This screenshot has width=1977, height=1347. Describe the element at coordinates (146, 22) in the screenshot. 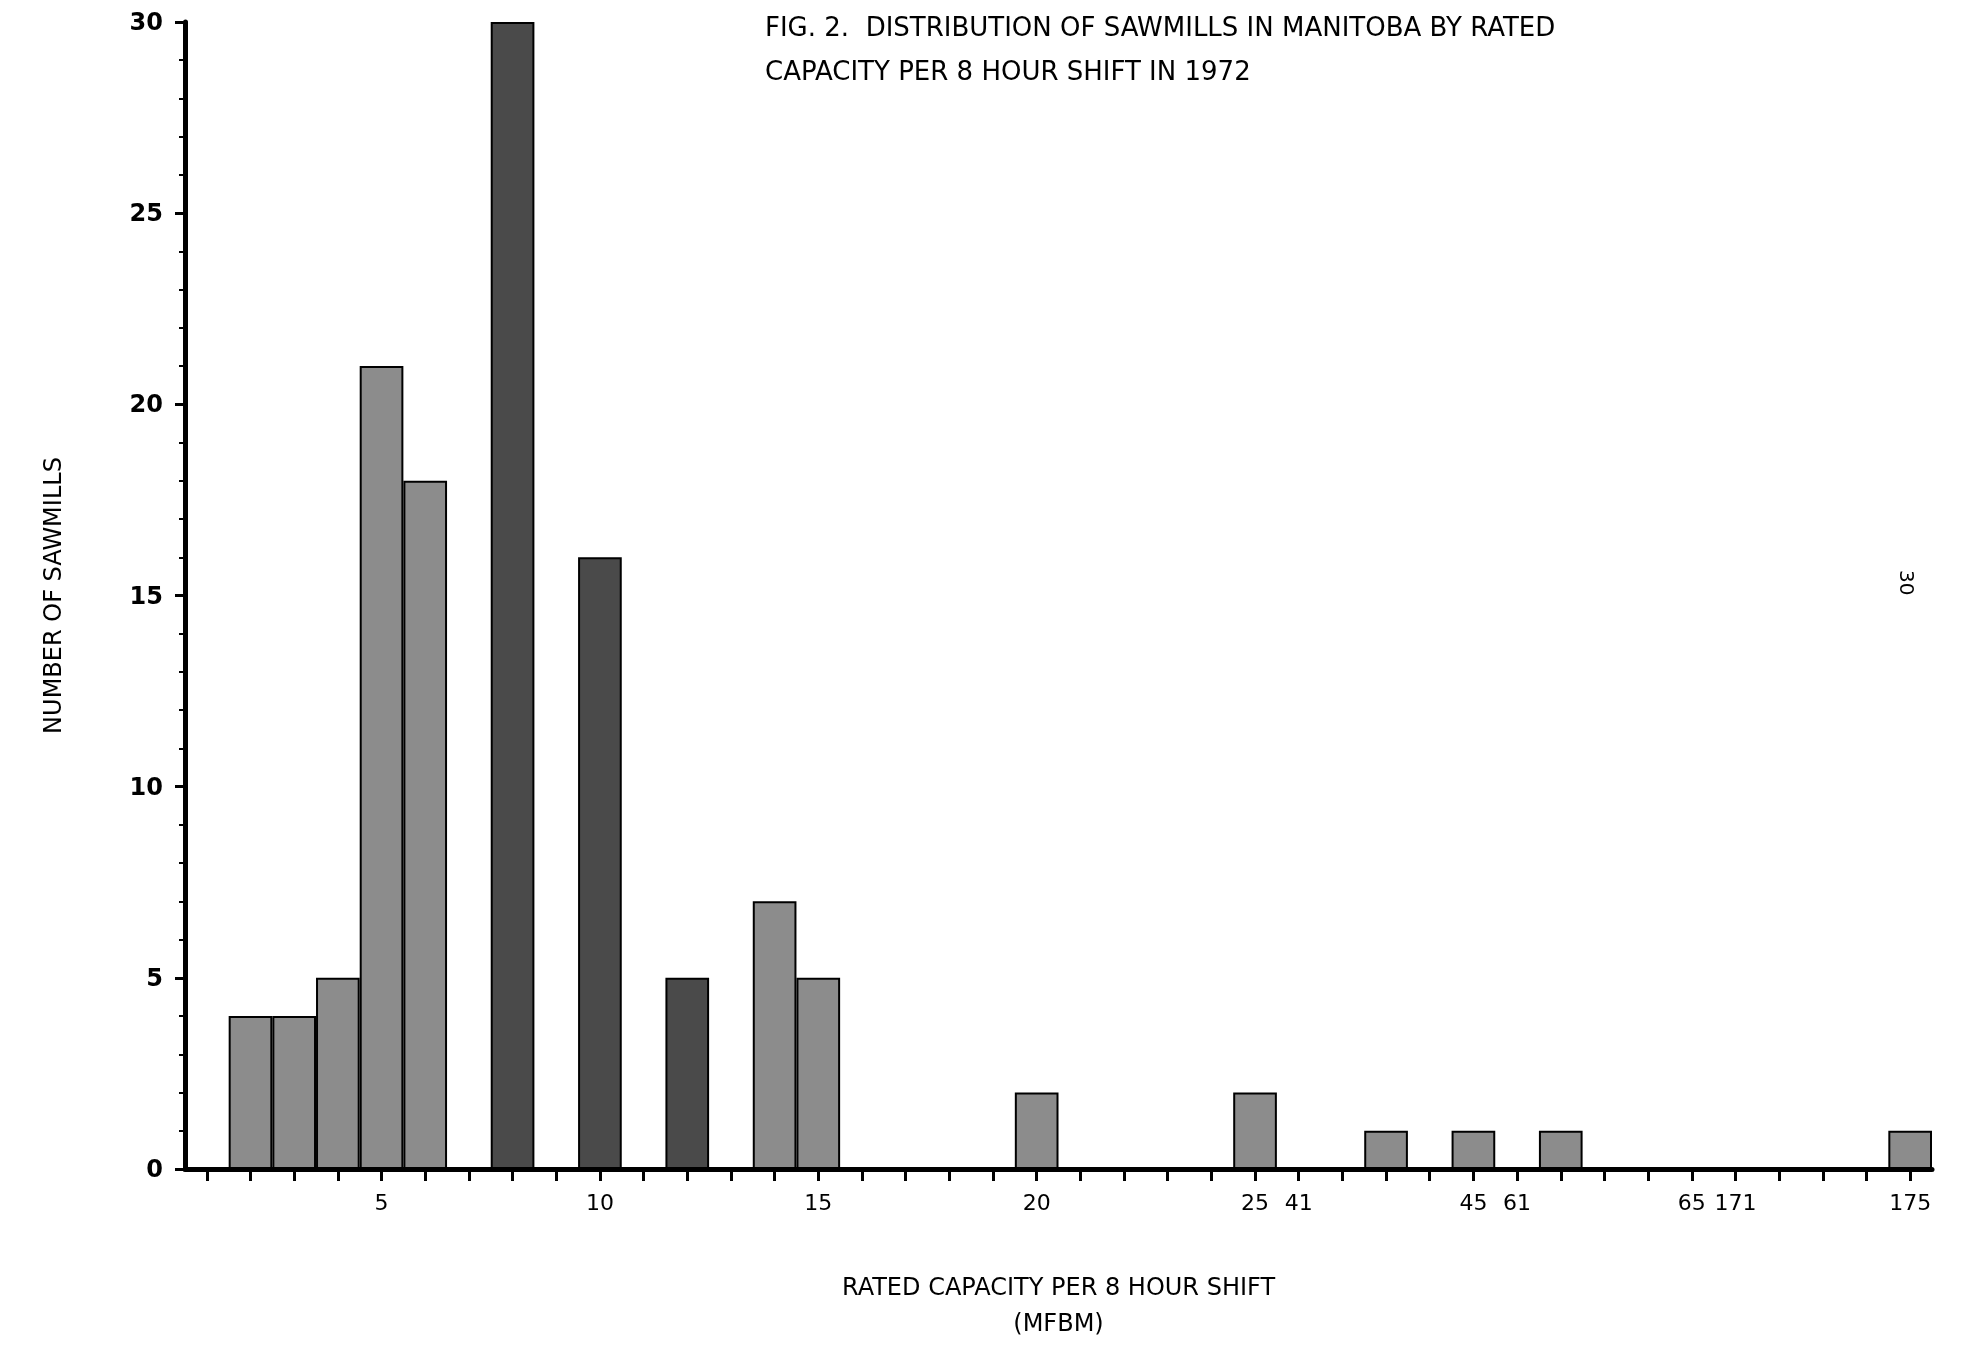

I see `y-tick-label: 30` at that location.